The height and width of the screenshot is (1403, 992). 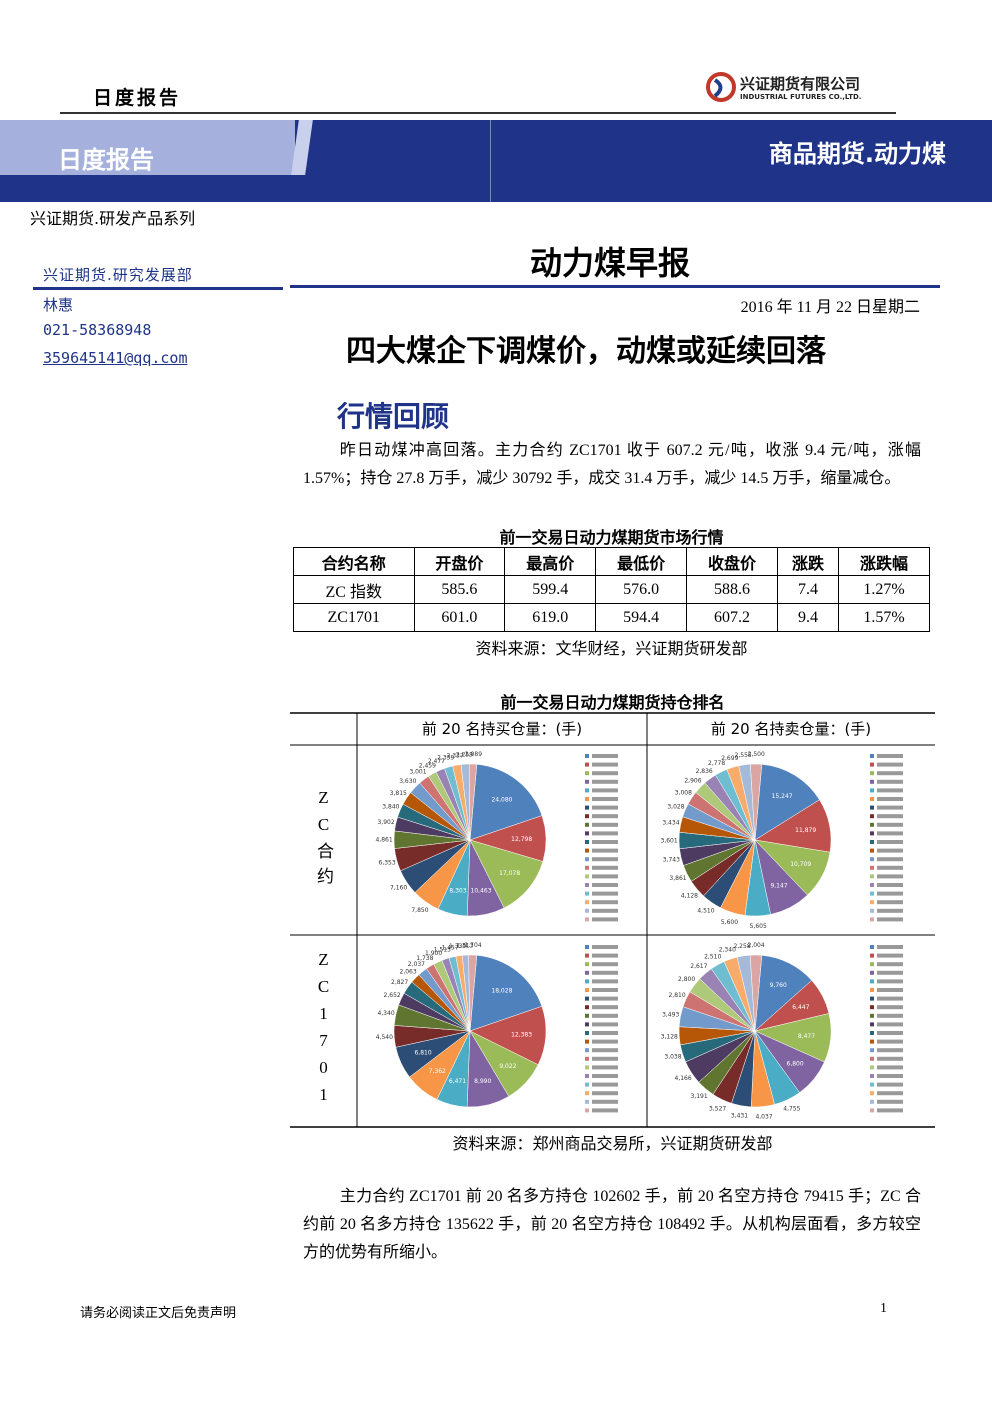 I want to click on banner-light, so click(x=147, y=147).